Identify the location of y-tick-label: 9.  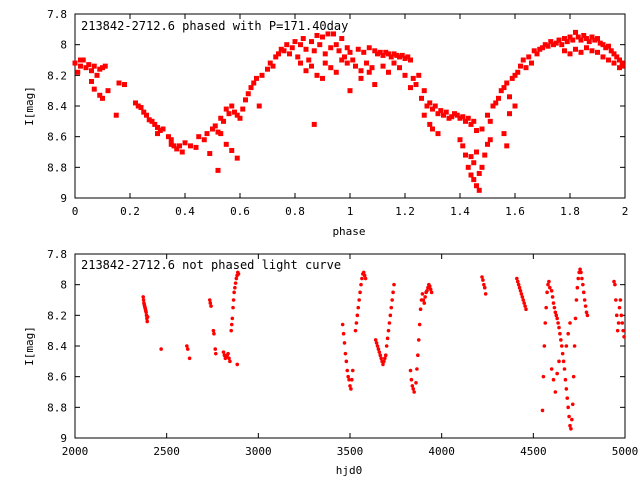
(63, 438).